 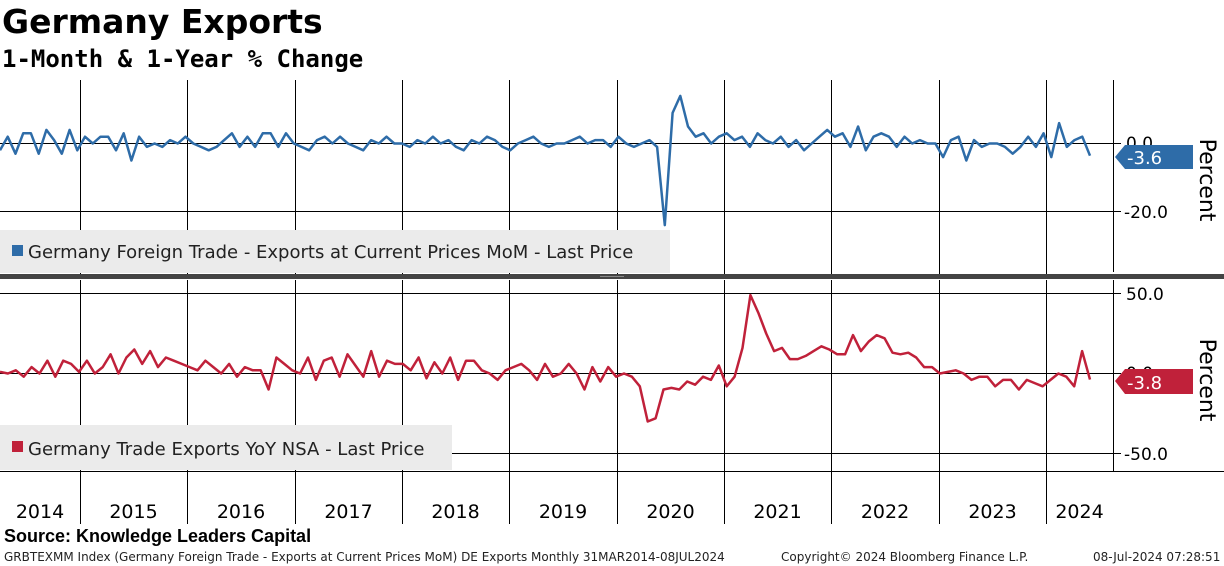 I want to click on x-tick-label-2017: 2017, so click(x=348, y=512).